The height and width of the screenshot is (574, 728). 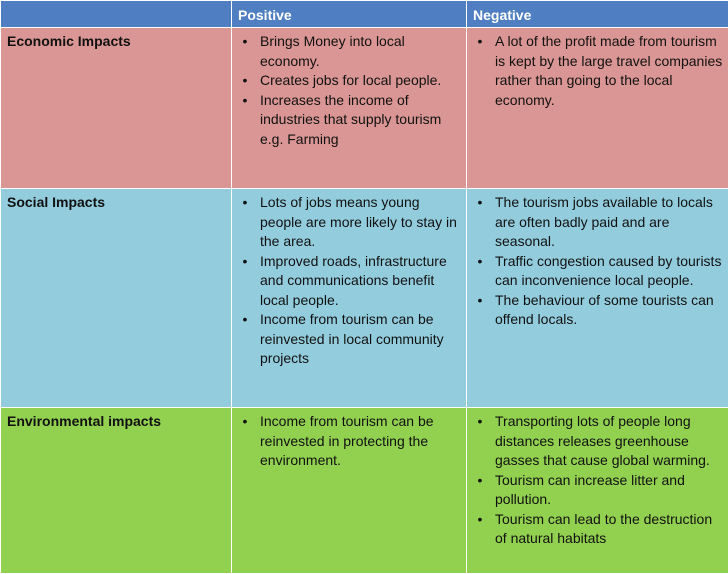 I want to click on row-label-environmental: Environmental impacts, so click(x=116, y=491).